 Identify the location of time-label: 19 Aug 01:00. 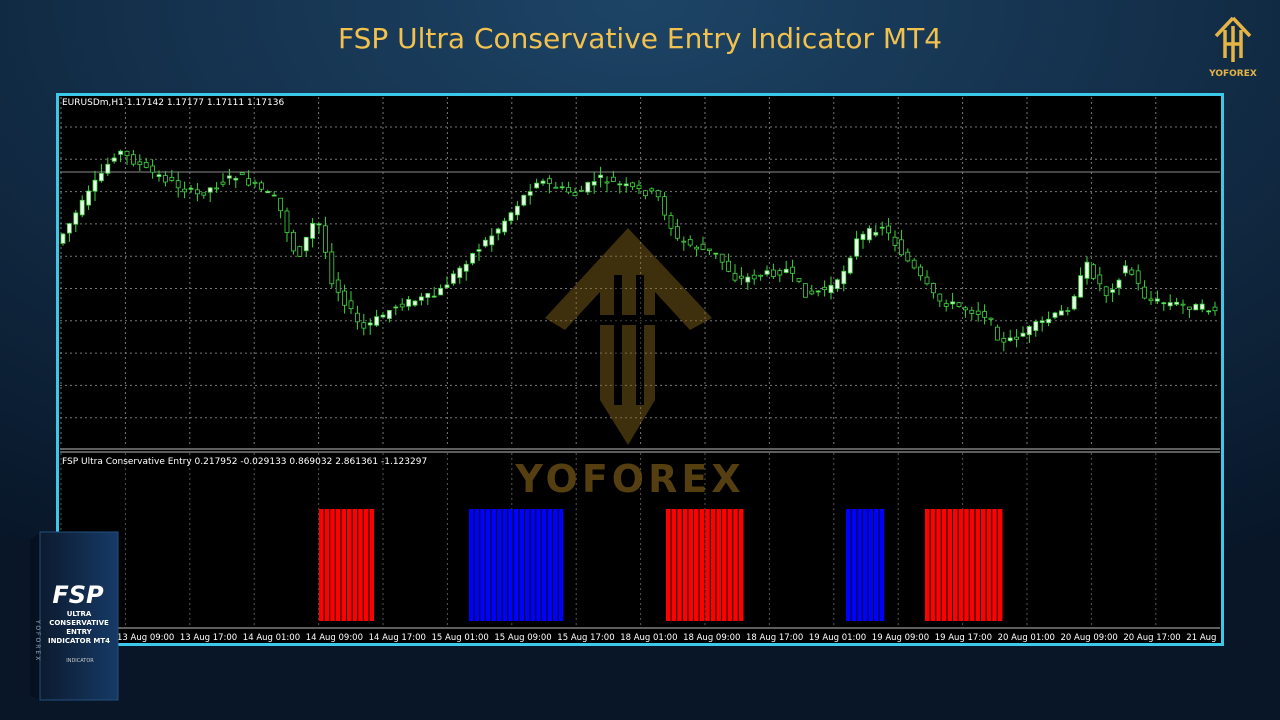
(837, 638).